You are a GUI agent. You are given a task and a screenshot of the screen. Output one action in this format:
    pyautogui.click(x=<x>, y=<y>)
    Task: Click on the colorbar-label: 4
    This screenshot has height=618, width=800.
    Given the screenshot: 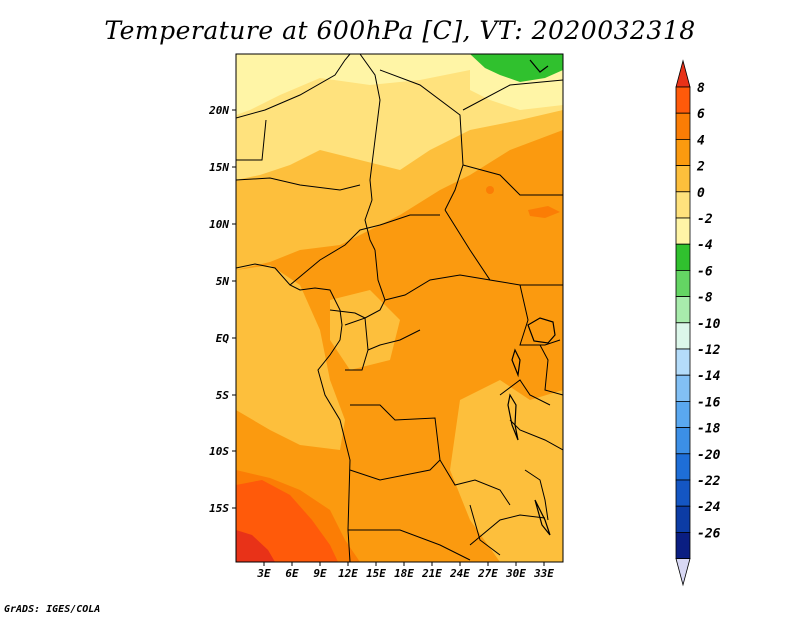 What is the action you would take?
    pyautogui.click(x=701, y=140)
    